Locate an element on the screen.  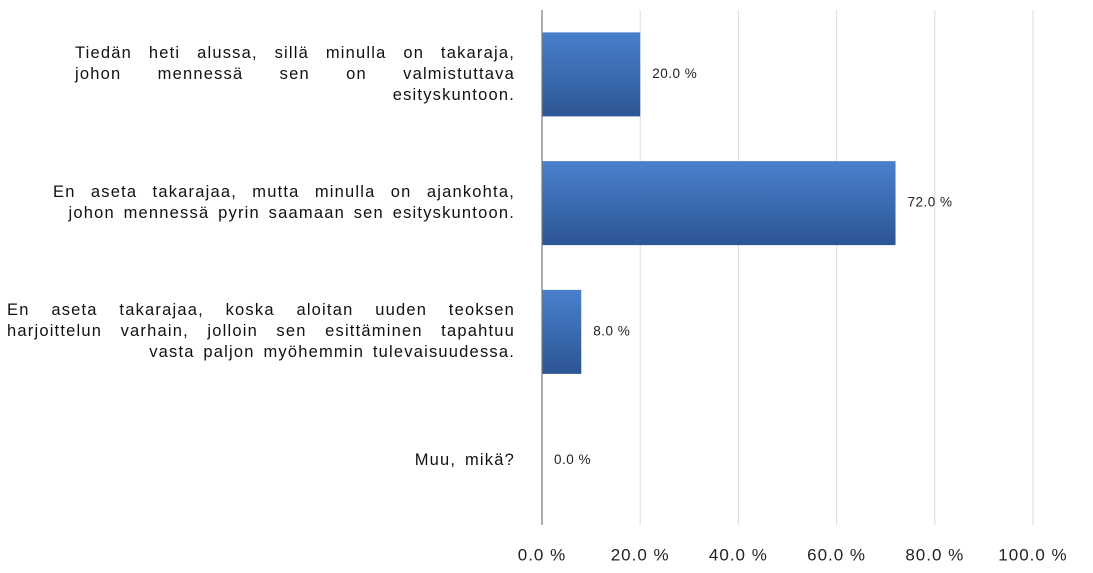
category-label: Muu, mikä? is located at coordinates (464, 460).